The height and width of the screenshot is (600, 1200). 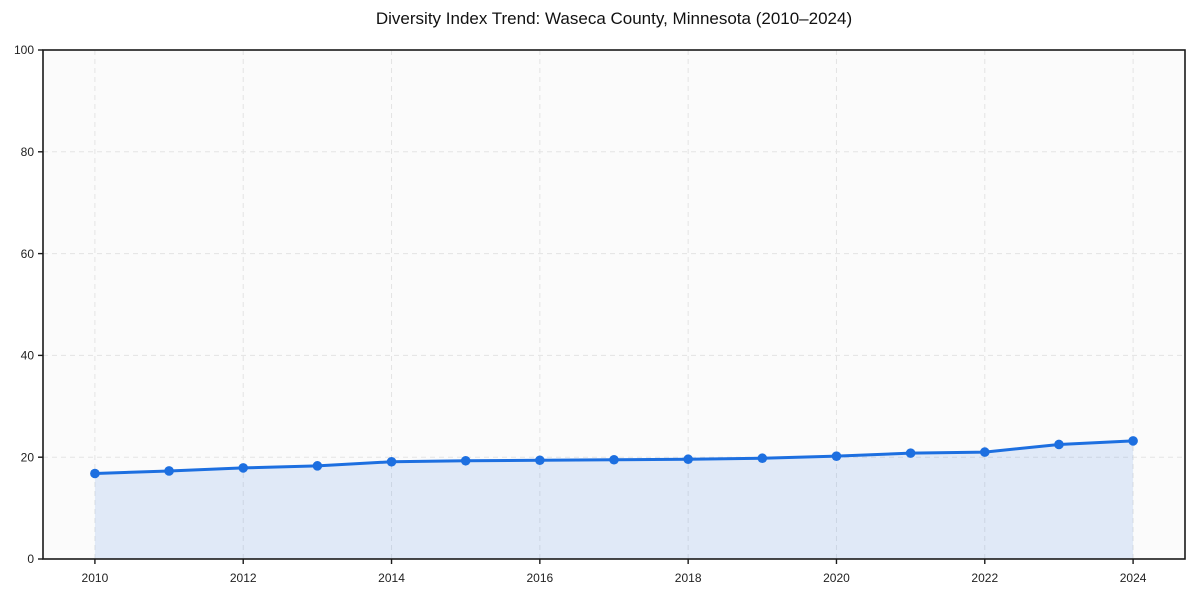 What do you see at coordinates (24, 50) in the screenshot?
I see `y-tick-label-100: 100` at bounding box center [24, 50].